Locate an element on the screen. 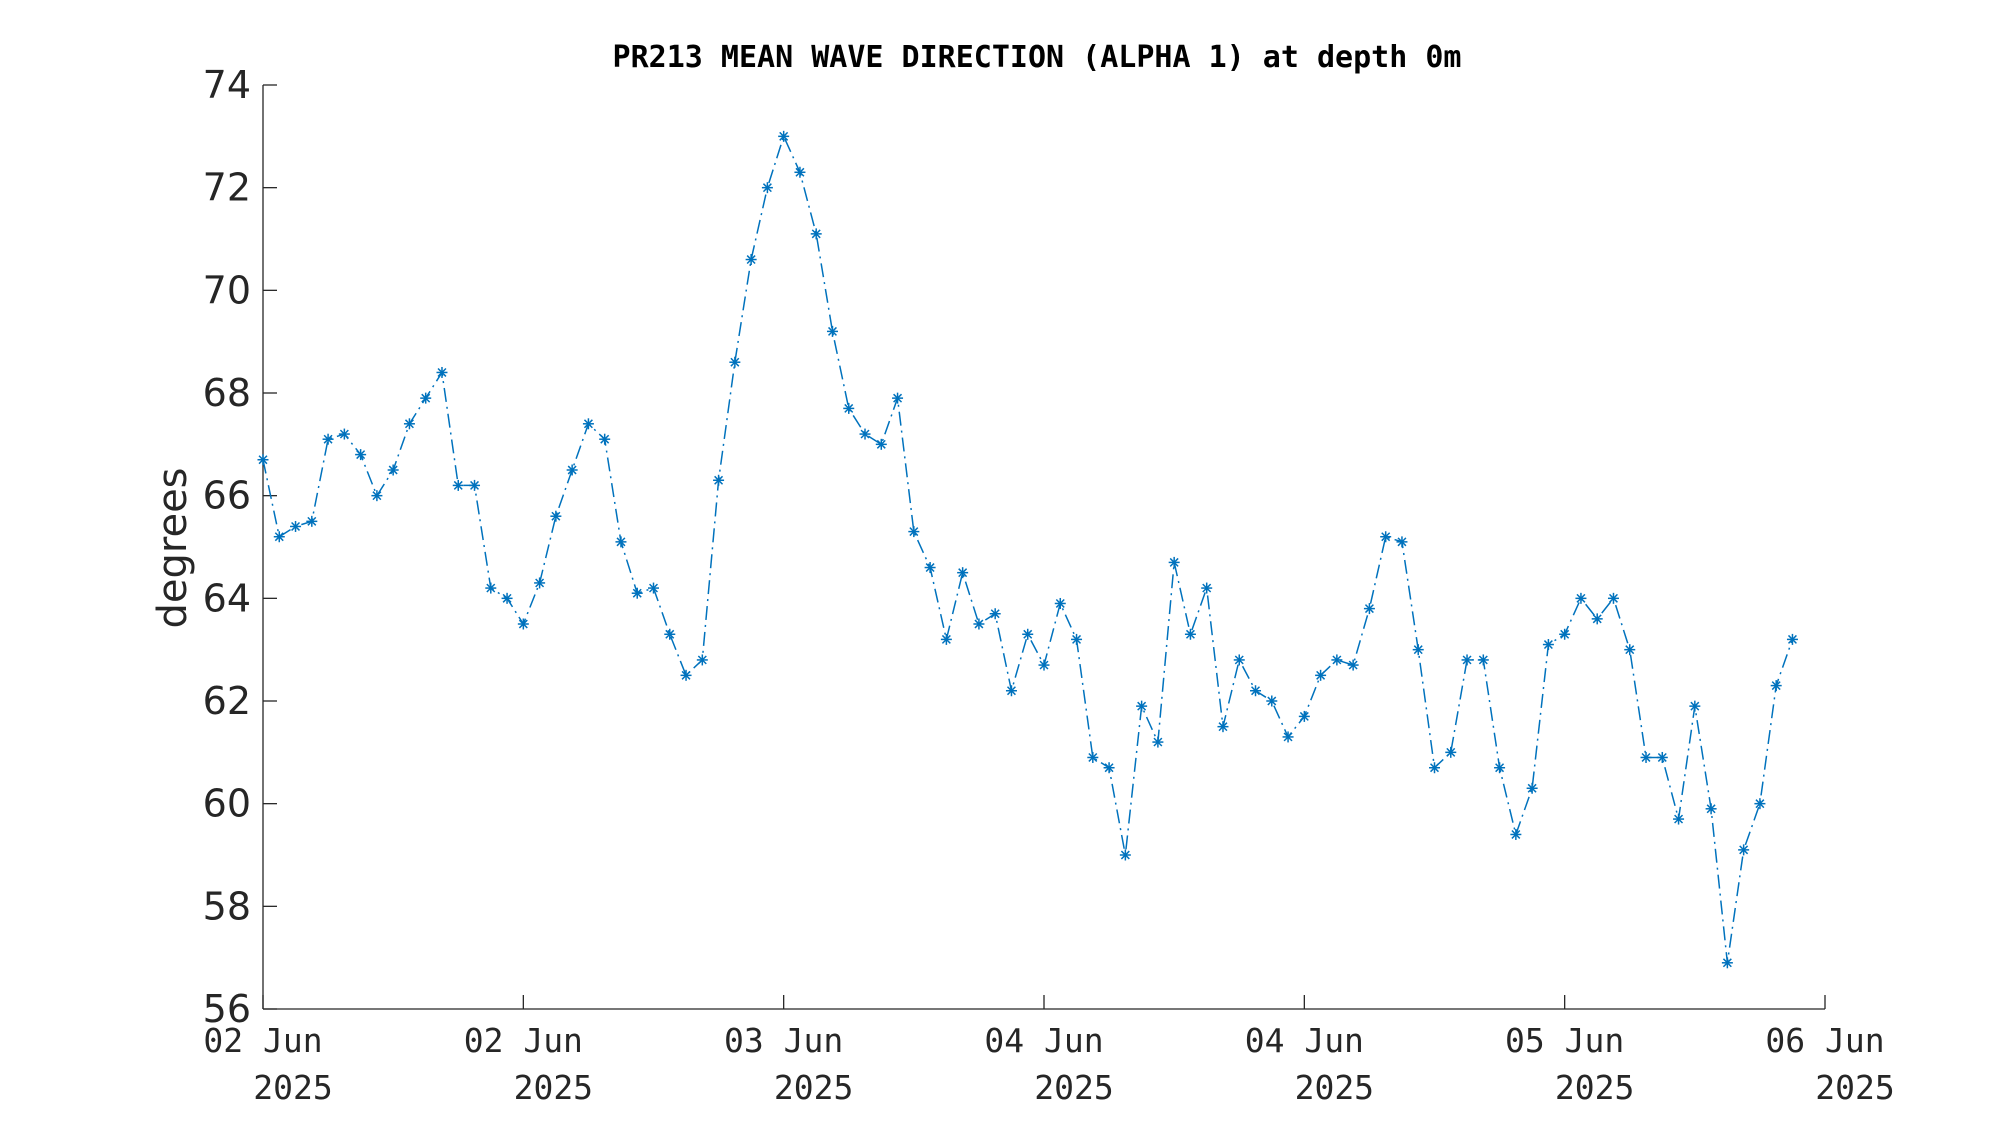 The width and height of the screenshot is (2000, 1130). y-tick-label: 62 is located at coordinates (227, 701).